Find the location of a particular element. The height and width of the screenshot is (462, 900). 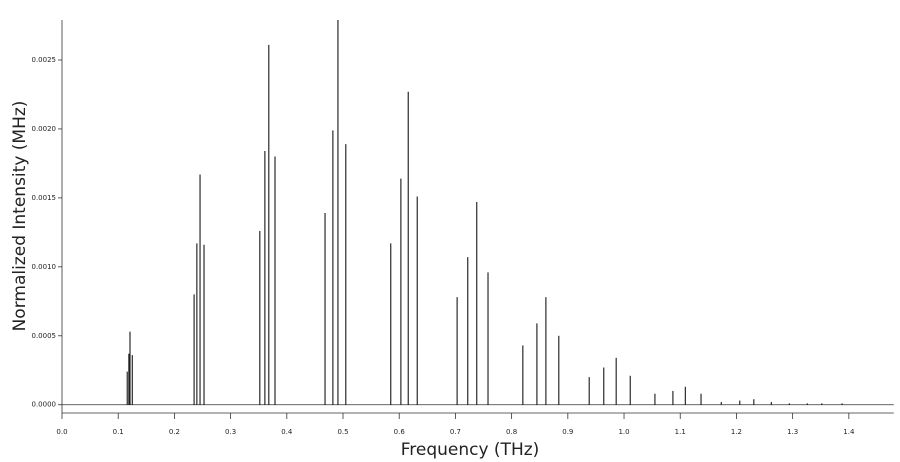

x-tick-label: 1.0 is located at coordinates (623, 432).